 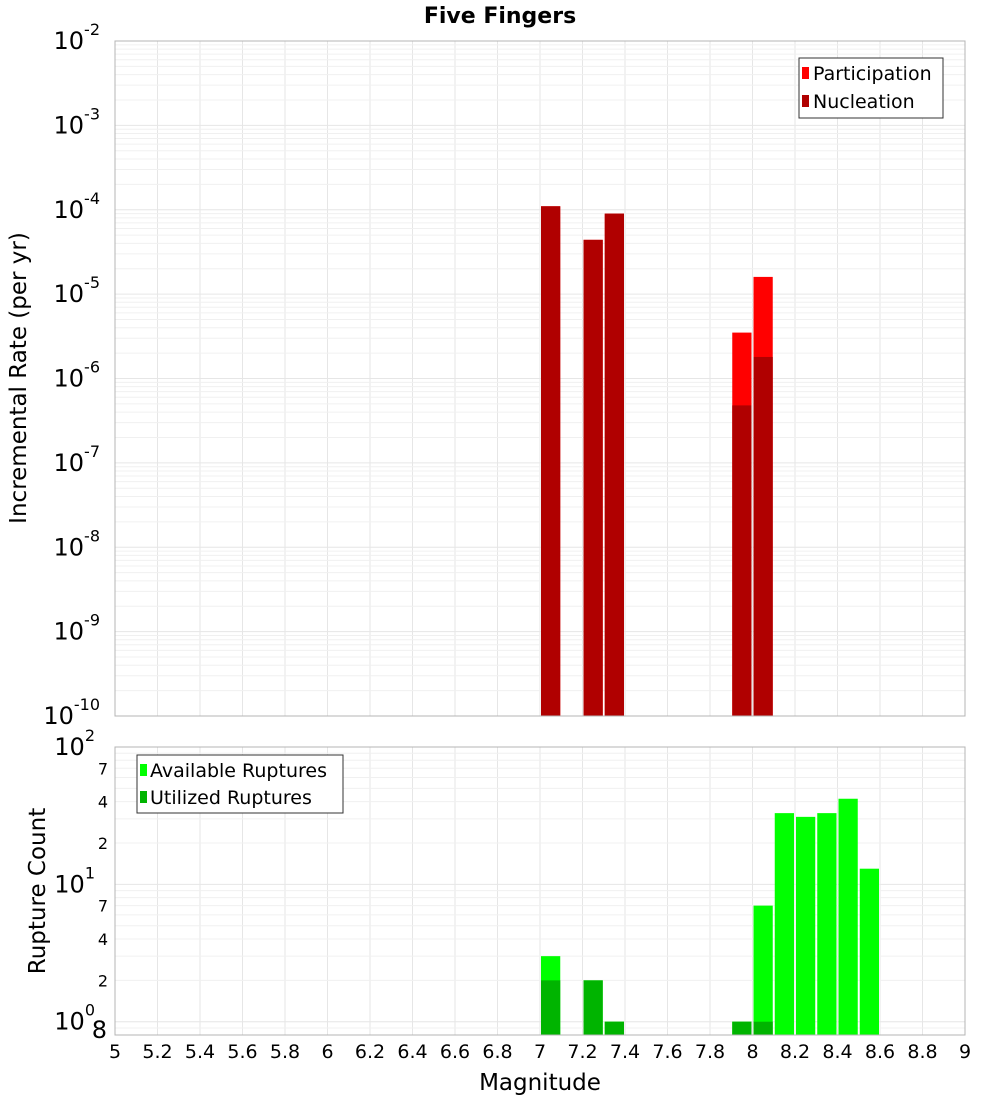 What do you see at coordinates (922, 1052) in the screenshot?
I see `x-tick-label: 8.8` at bounding box center [922, 1052].